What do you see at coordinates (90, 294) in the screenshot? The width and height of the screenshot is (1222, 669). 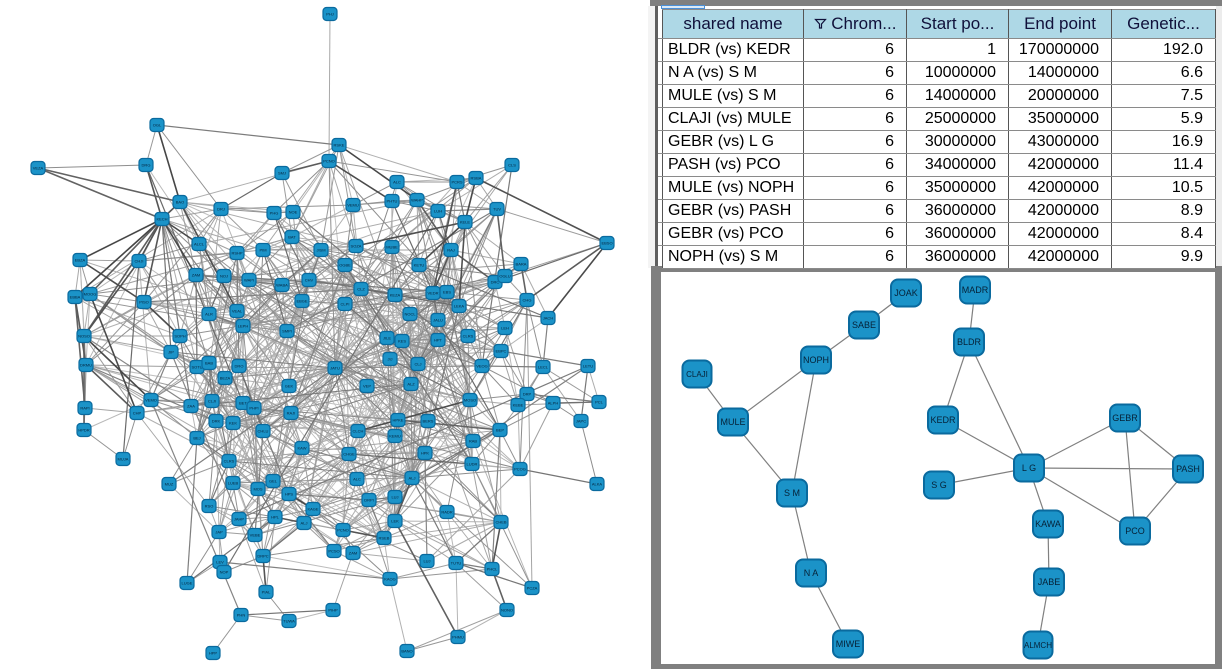 I see `svg-text: MOOG` at bounding box center [90, 294].